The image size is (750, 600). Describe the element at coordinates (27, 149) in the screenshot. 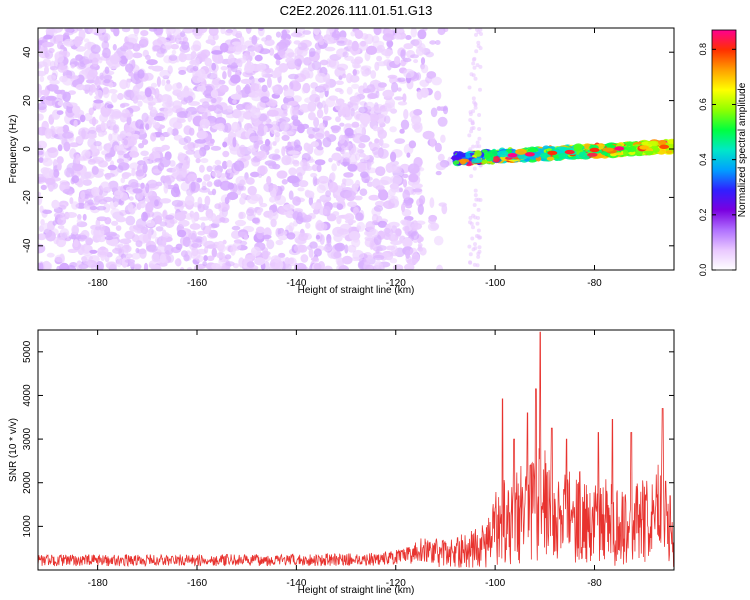

I see `spectrogram-y-tick-label: 0` at that location.